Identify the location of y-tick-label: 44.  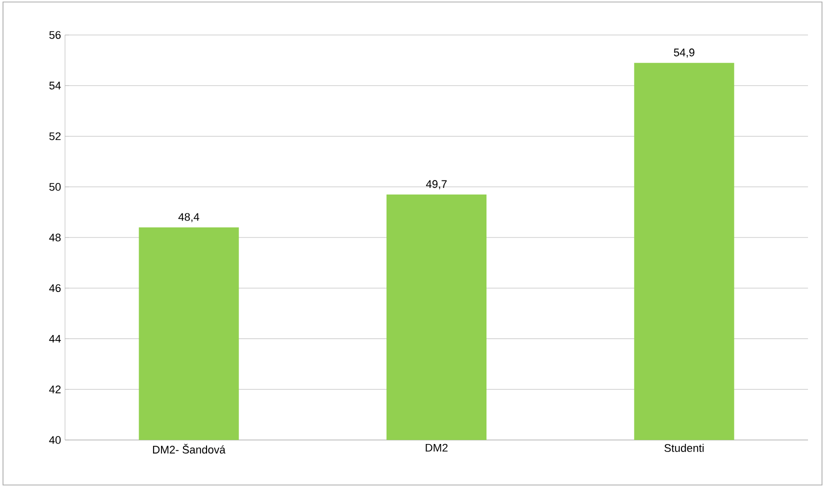
(55, 338).